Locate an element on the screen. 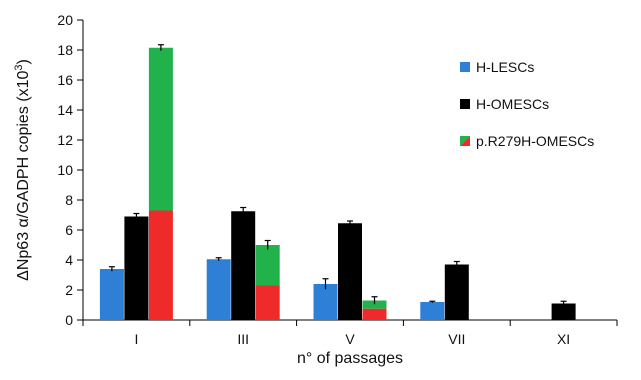  y-axis-title-main: ΔNp63 α/GADPH copies (x10 is located at coordinates (23, 176).